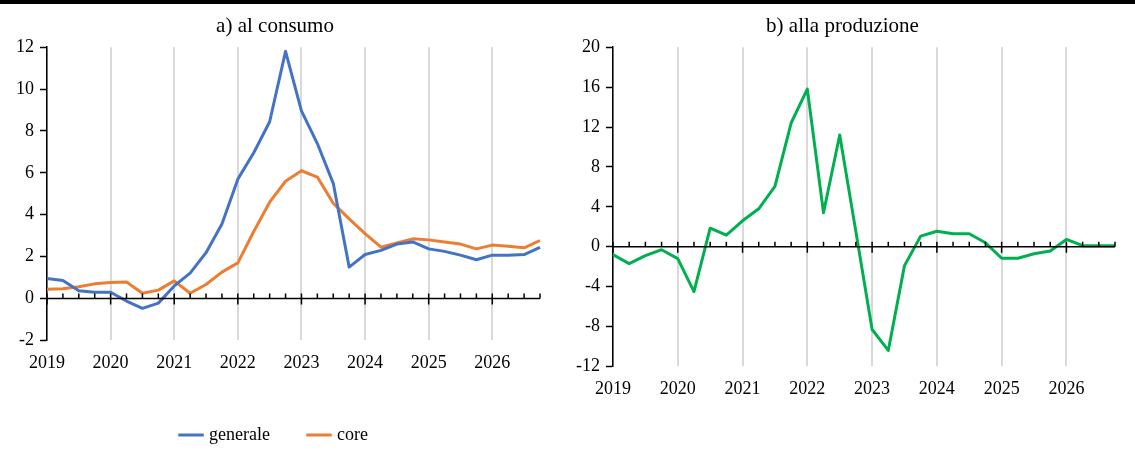  What do you see at coordinates (587, 365) in the screenshot?
I see `y-tick-label: -12` at bounding box center [587, 365].